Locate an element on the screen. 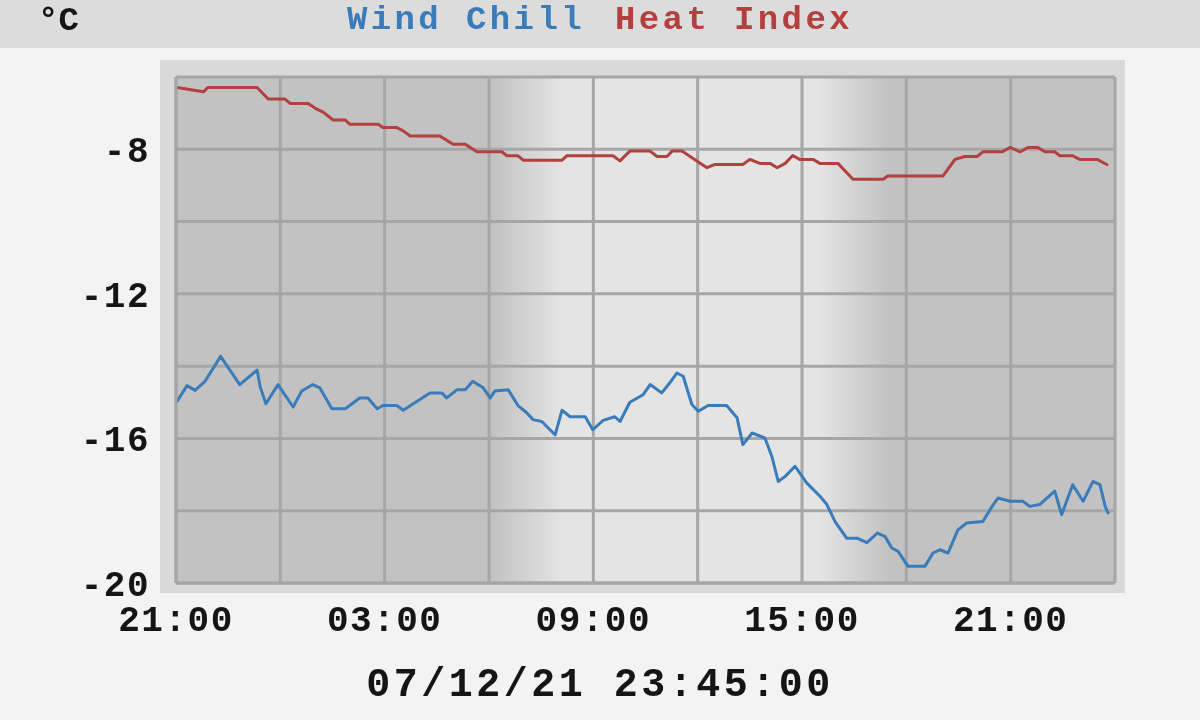 The width and height of the screenshot is (1200, 720). x-axis-title: 07/12/21 23:45:00 is located at coordinates (600, 686).